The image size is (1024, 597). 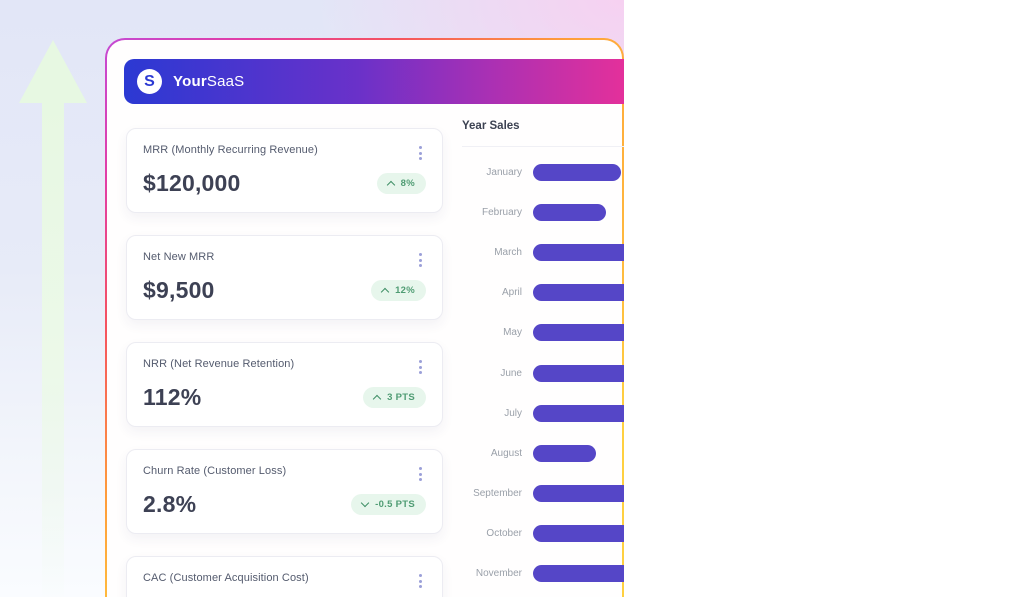 I want to click on kpi-title: NRR (Net Revenue Retention), so click(x=219, y=364).